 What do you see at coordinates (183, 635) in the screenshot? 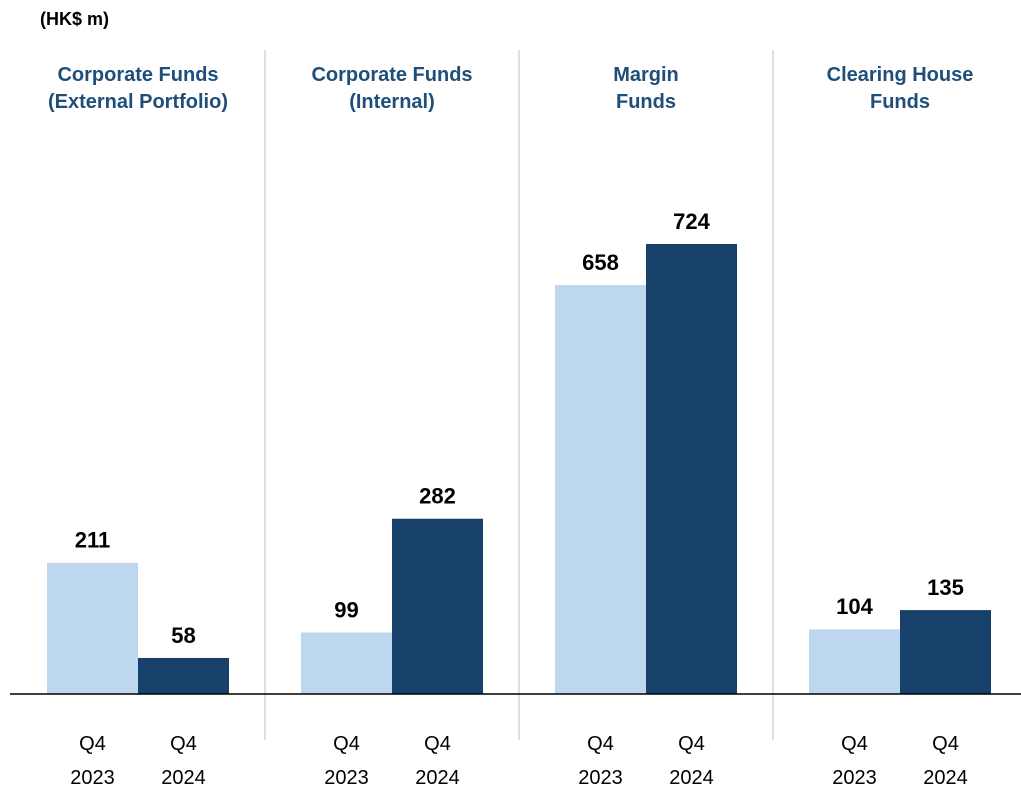
I see `value-label: 58` at bounding box center [183, 635].